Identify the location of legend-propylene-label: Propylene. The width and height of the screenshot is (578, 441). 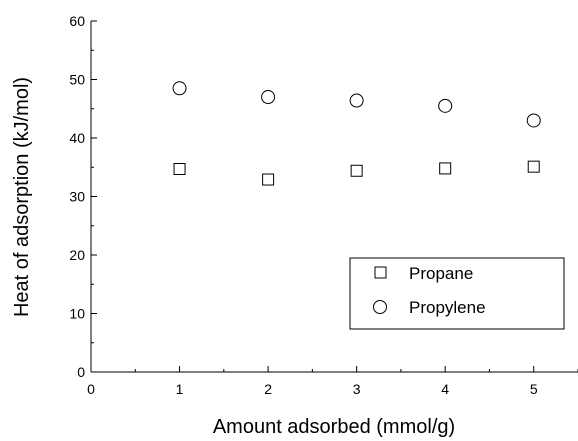
(447, 307).